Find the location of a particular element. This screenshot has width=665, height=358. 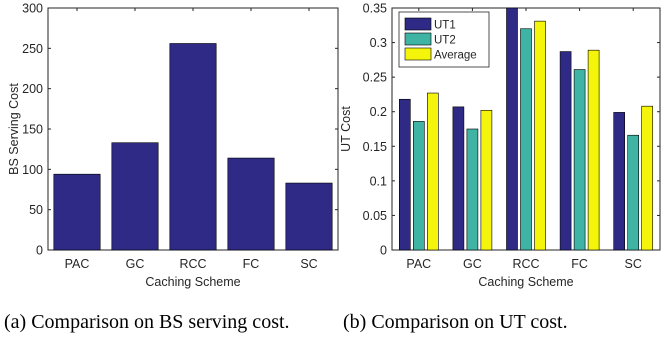

ut-cost-bar-ut2-sc is located at coordinates (633, 192).